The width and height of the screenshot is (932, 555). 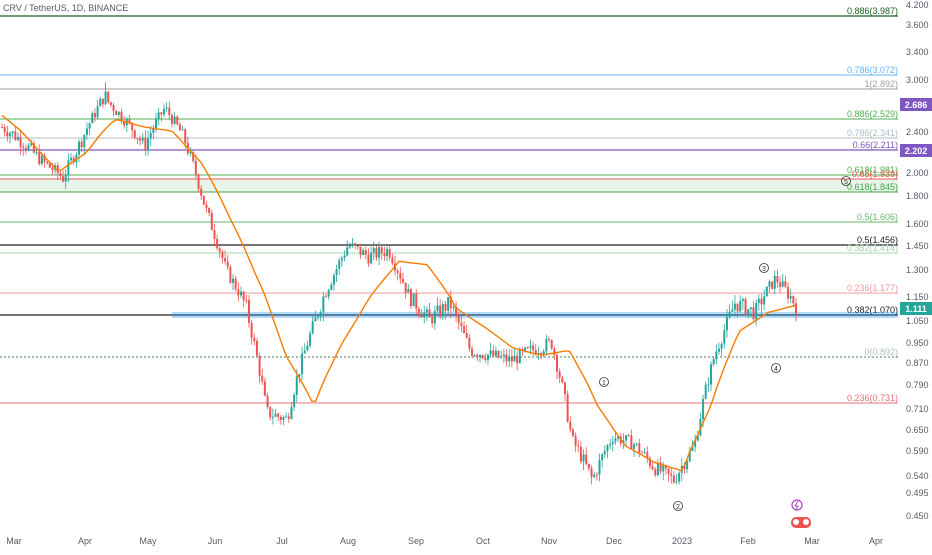 I want to click on fib-level-label: 0.382(1.414), so click(x=872, y=248).